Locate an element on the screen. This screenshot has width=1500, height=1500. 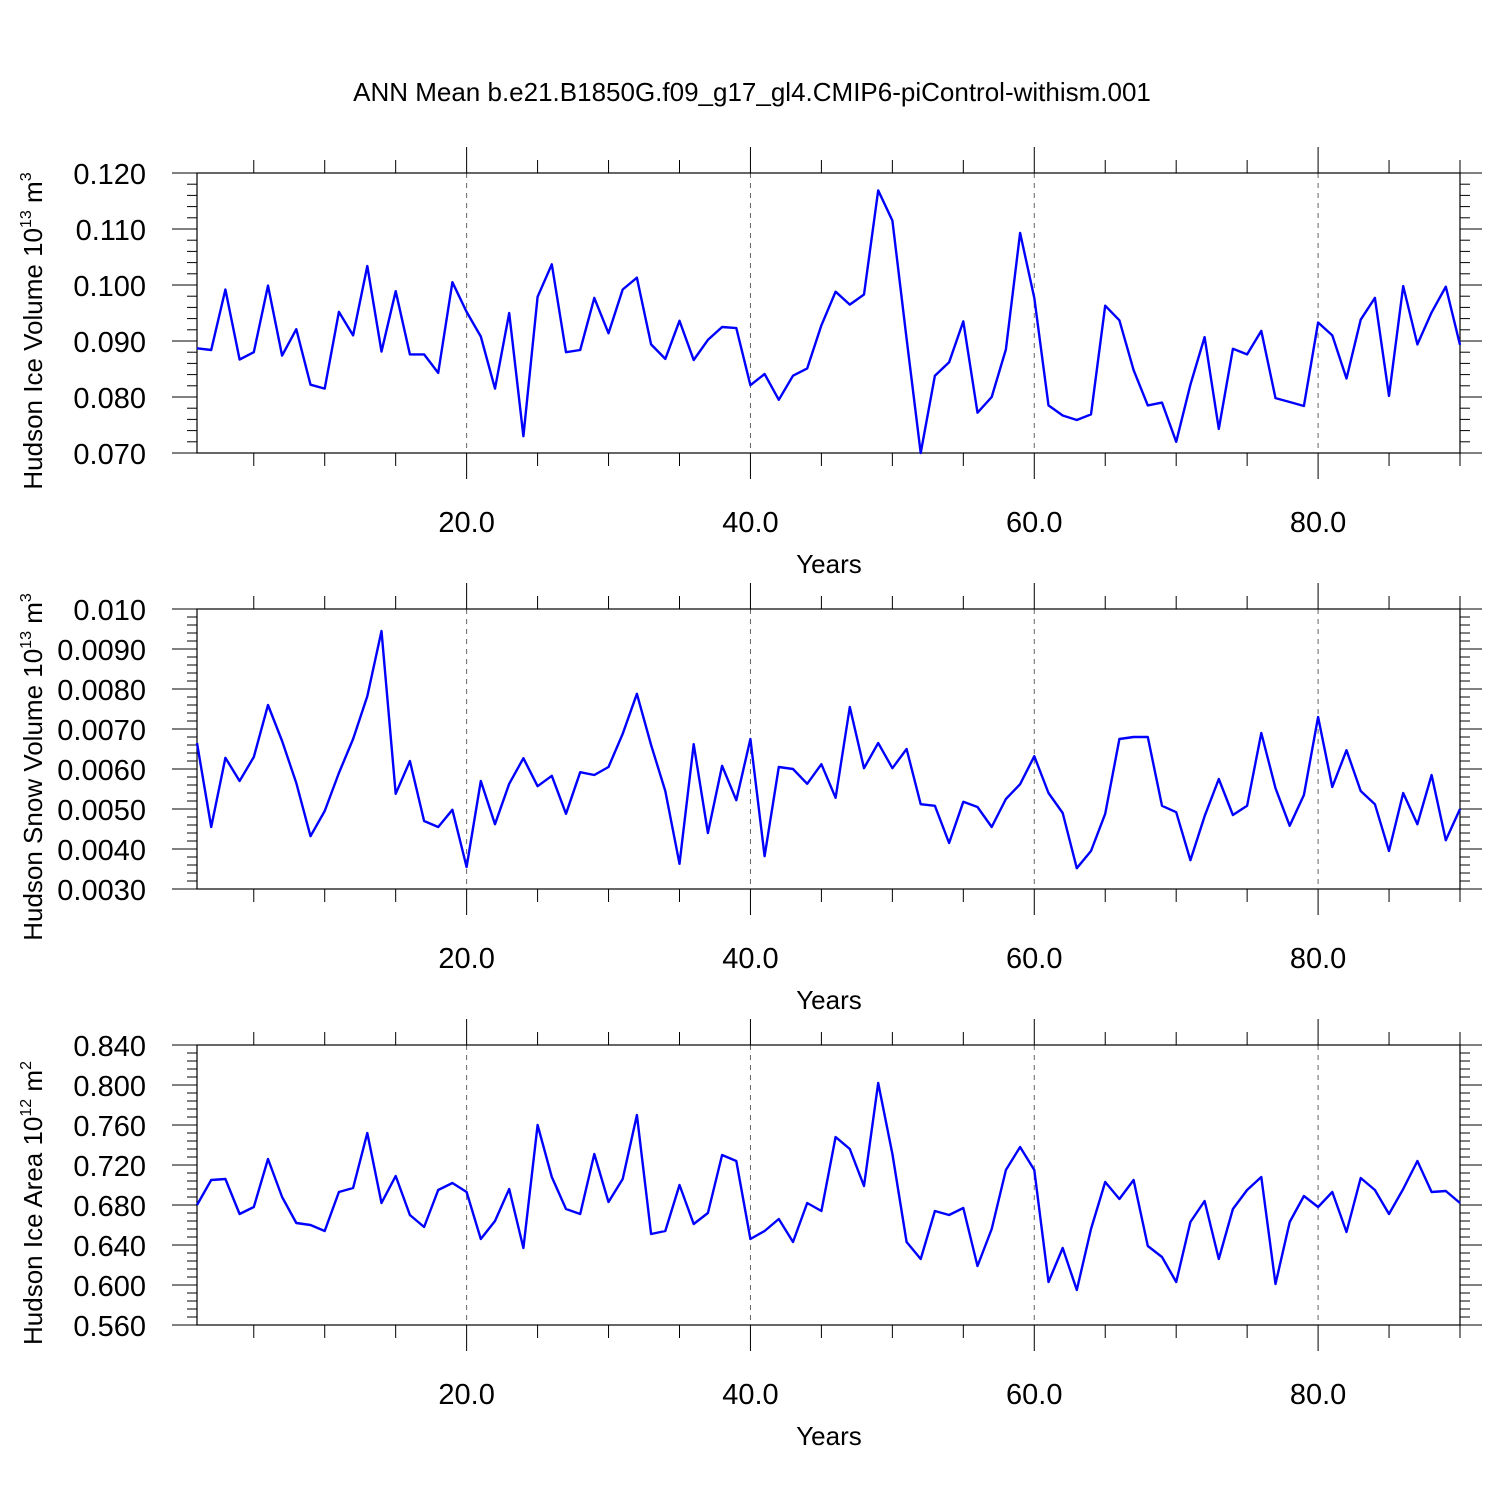
panel-1-y-axis-label: Hudson Ice Volume 1013 m3 is located at coordinates (33, 330).